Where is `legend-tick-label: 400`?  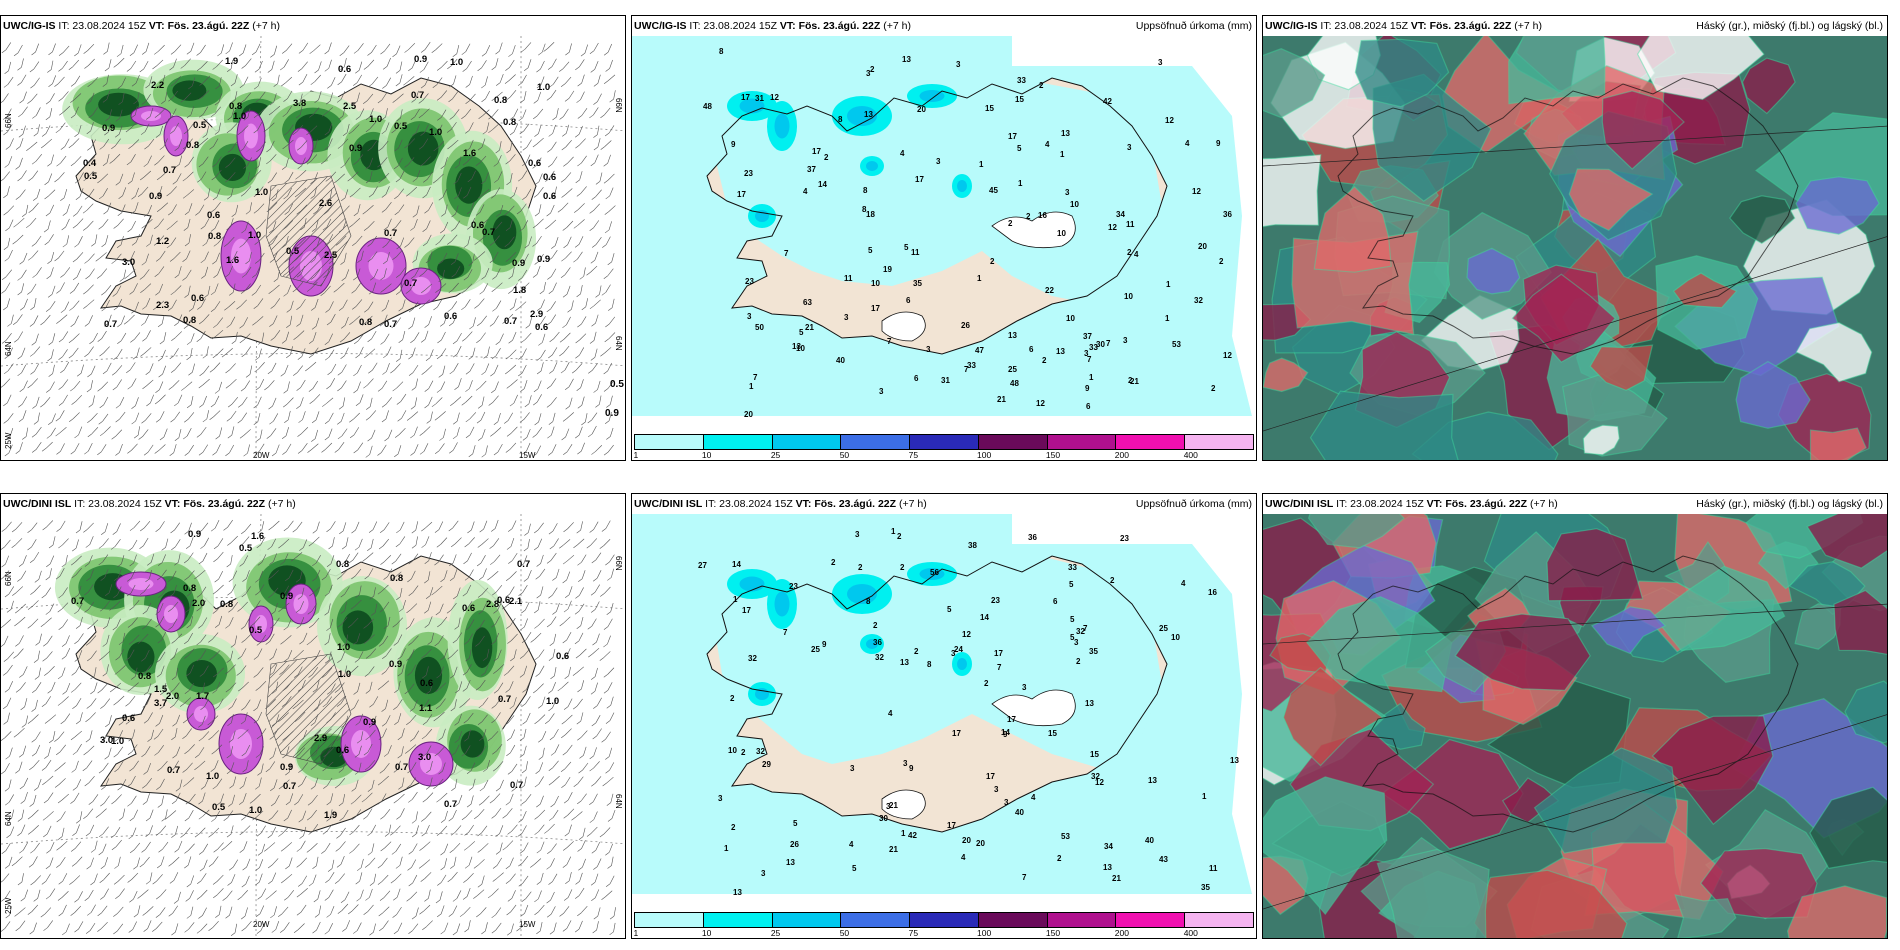 legend-tick-label: 400 is located at coordinates (1190, 455).